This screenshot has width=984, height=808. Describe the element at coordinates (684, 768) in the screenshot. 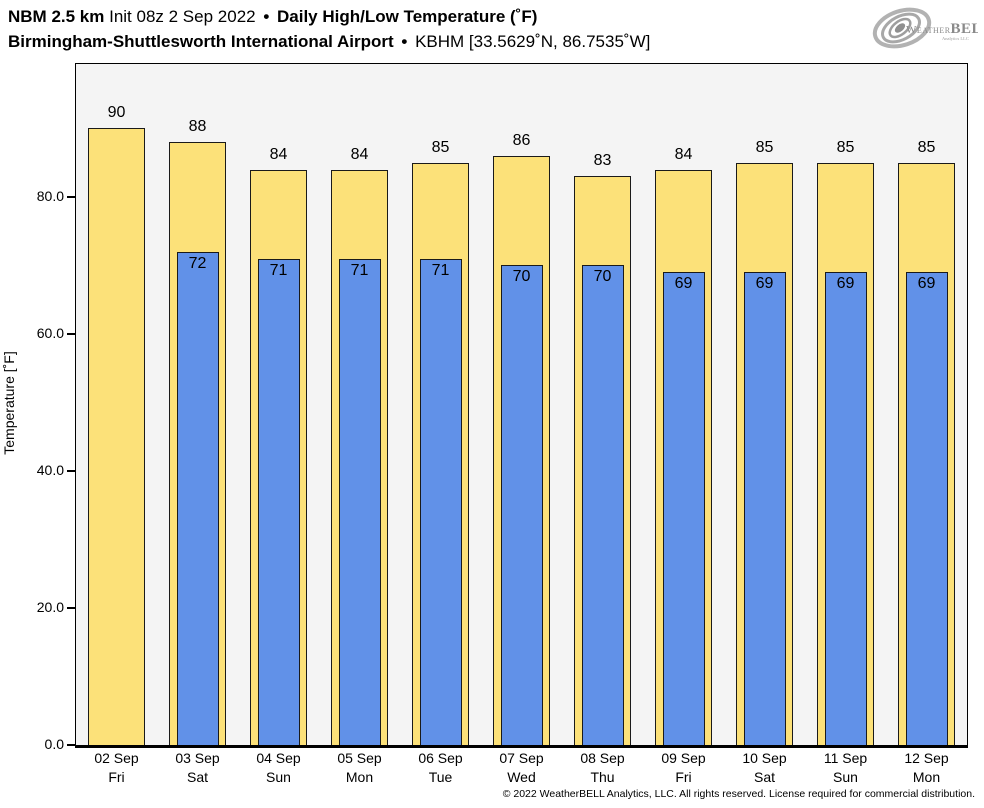

I see `x-tick-label: 09 Sep Fri` at that location.